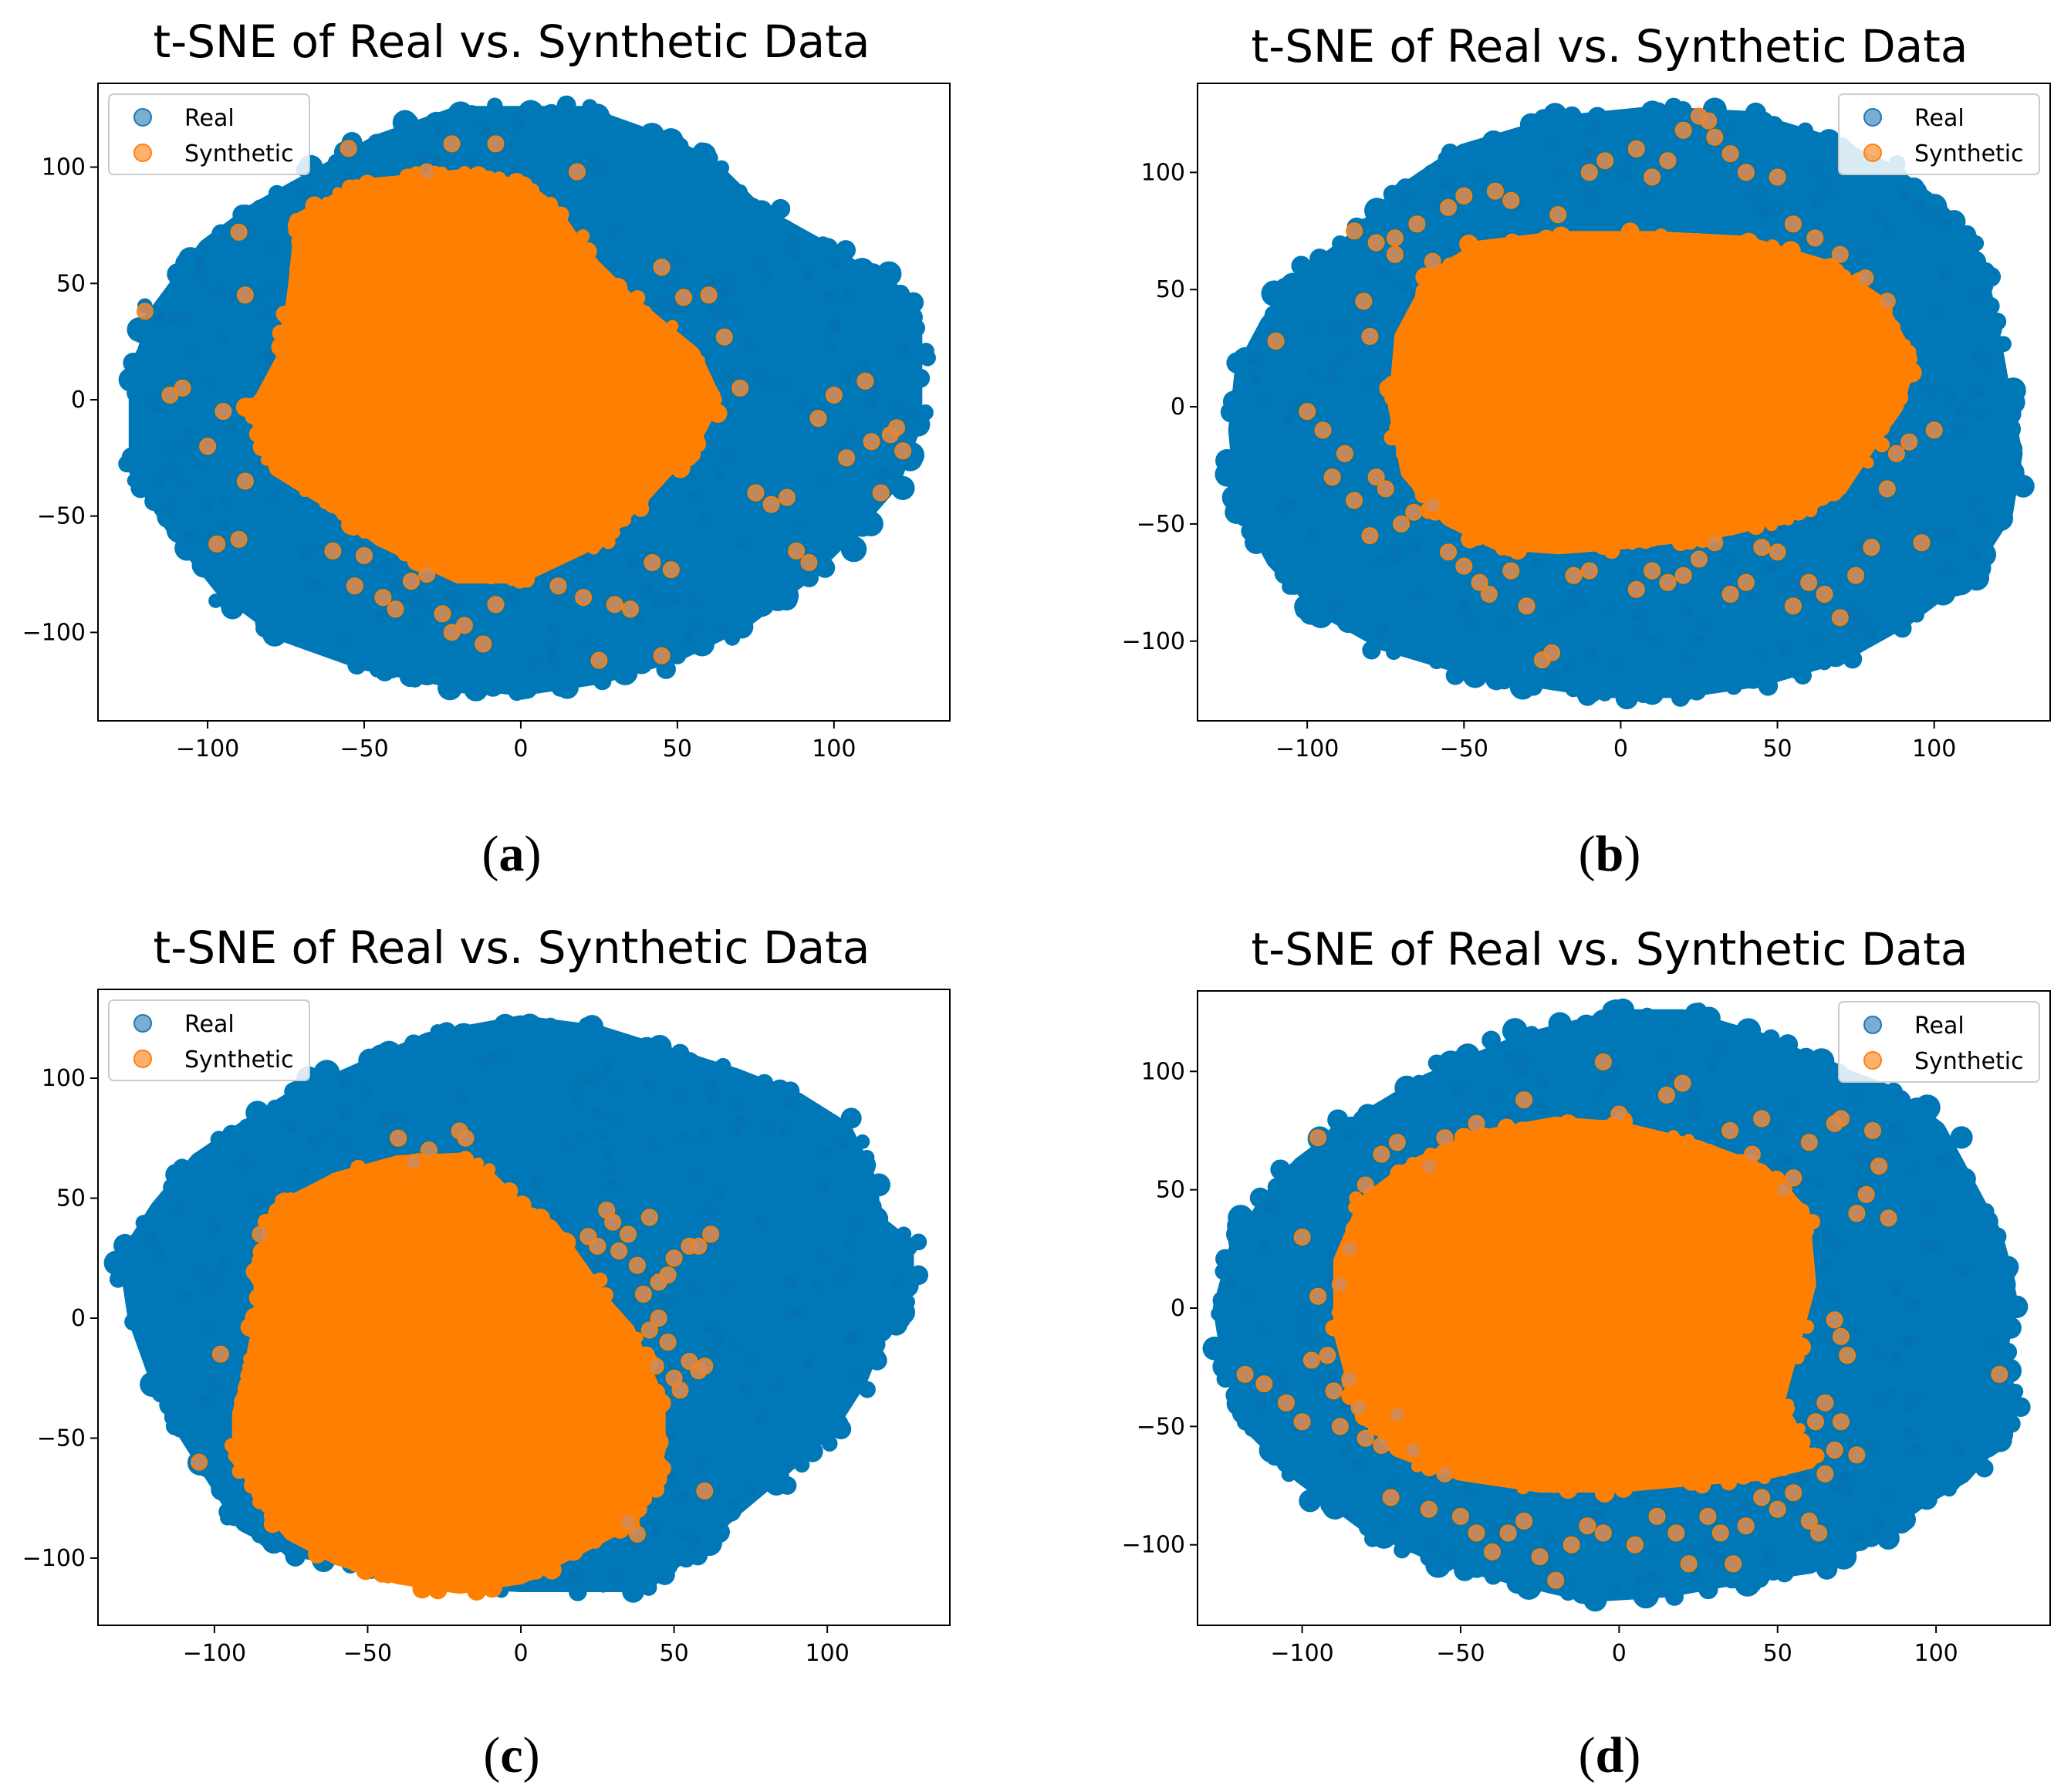 This screenshot has width=2071, height=1792. What do you see at coordinates (1587, 1756) in the screenshot?
I see `caption-open: (` at bounding box center [1587, 1756].